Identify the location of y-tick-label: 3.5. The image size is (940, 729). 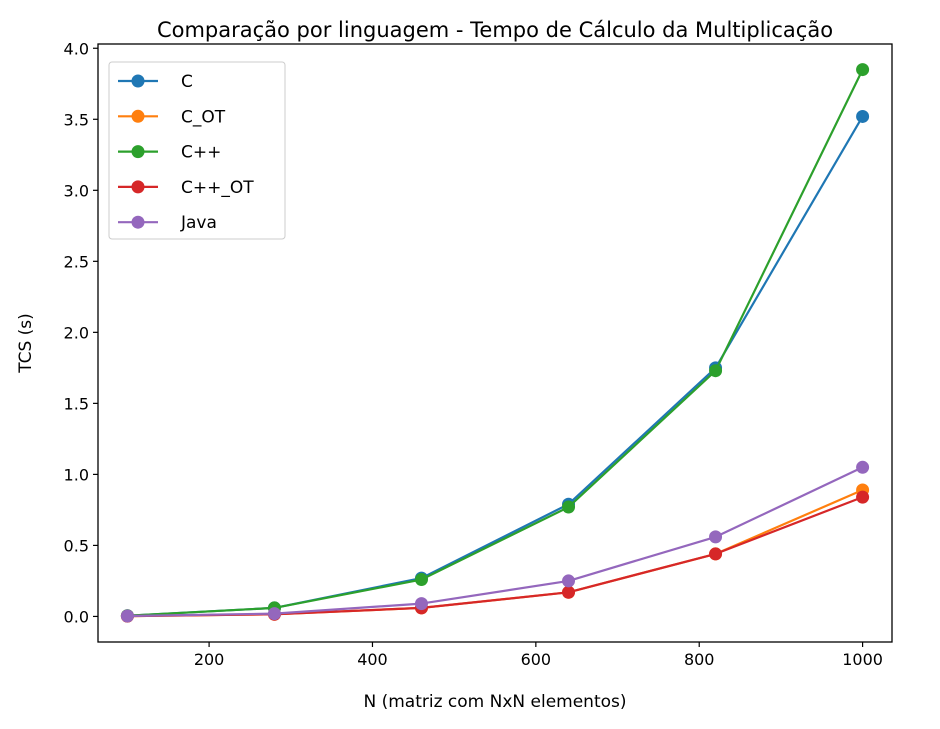
(76, 119).